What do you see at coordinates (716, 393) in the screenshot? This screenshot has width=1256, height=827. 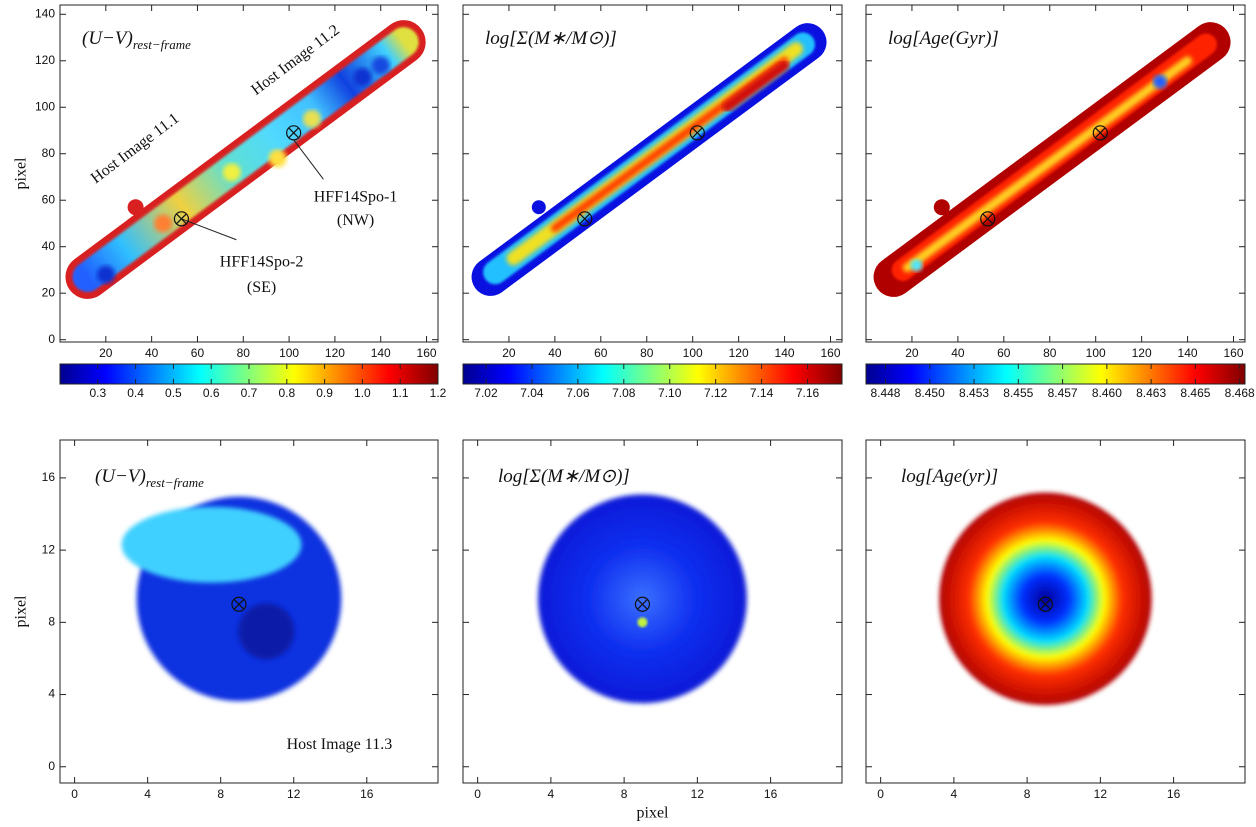 I see `colorbar-tick-label: 7.12` at bounding box center [716, 393].